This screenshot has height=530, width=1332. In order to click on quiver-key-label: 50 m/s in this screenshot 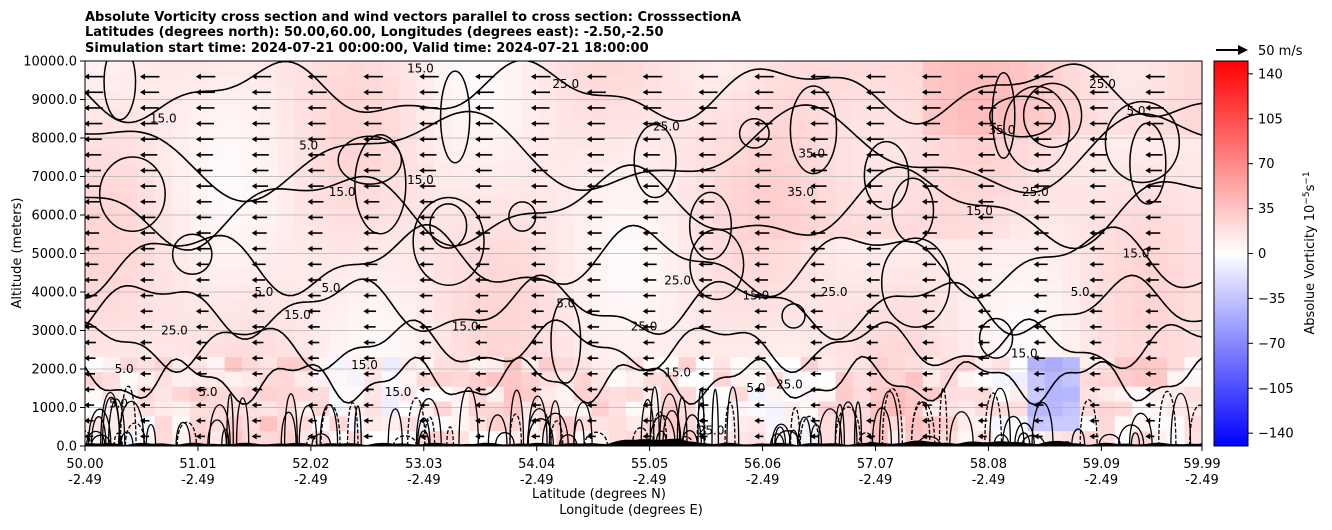, I will do `click(1280, 51)`.